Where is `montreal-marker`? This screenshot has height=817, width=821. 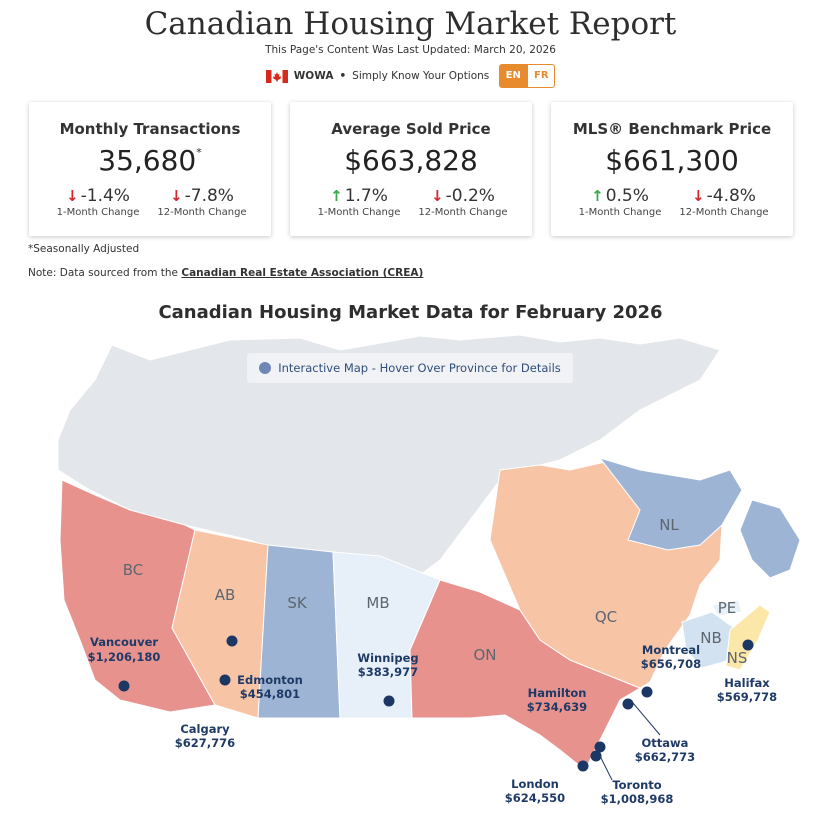
montreal-marker is located at coordinates (647, 692).